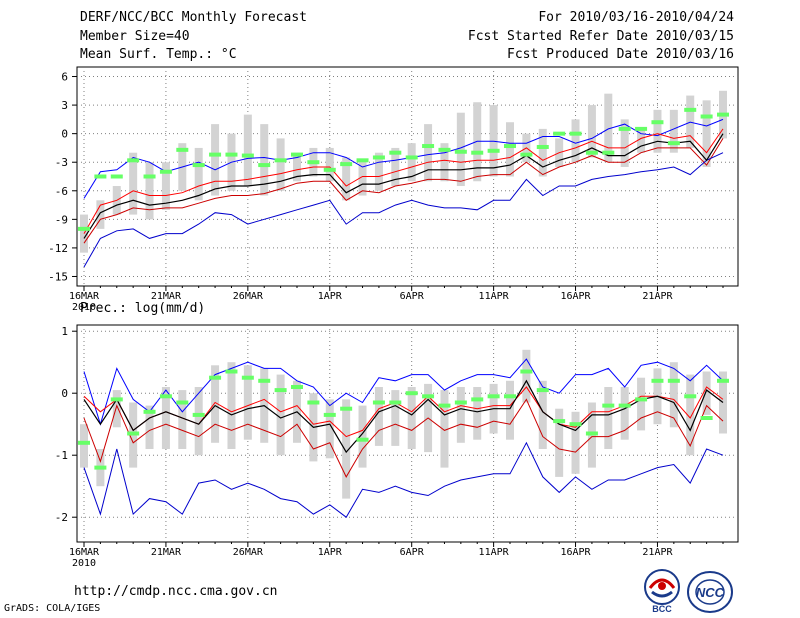 The image size is (800, 618). I want to click on tick-label-y: 0, so click(64, 393).